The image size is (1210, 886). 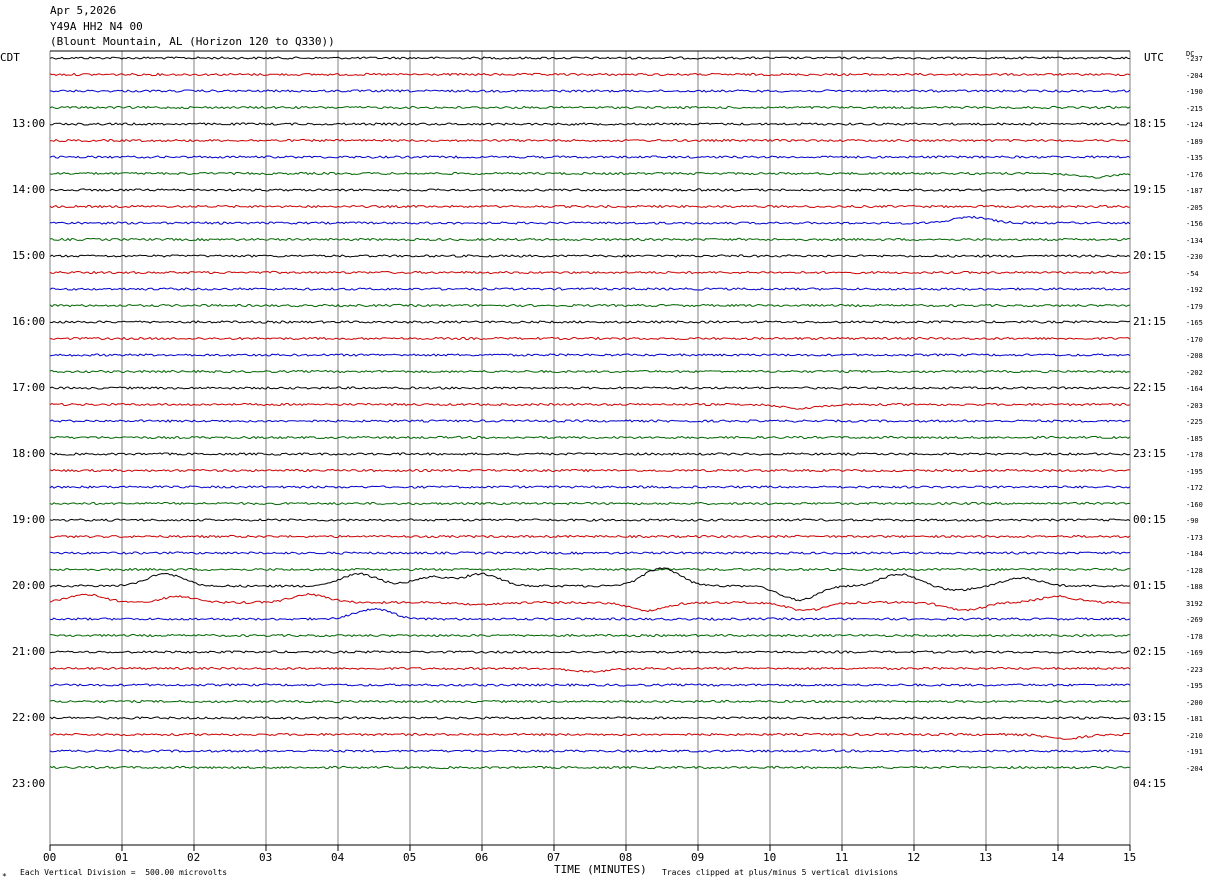 I want to click on dc-offset-label: -195, so click(x=1194, y=686).